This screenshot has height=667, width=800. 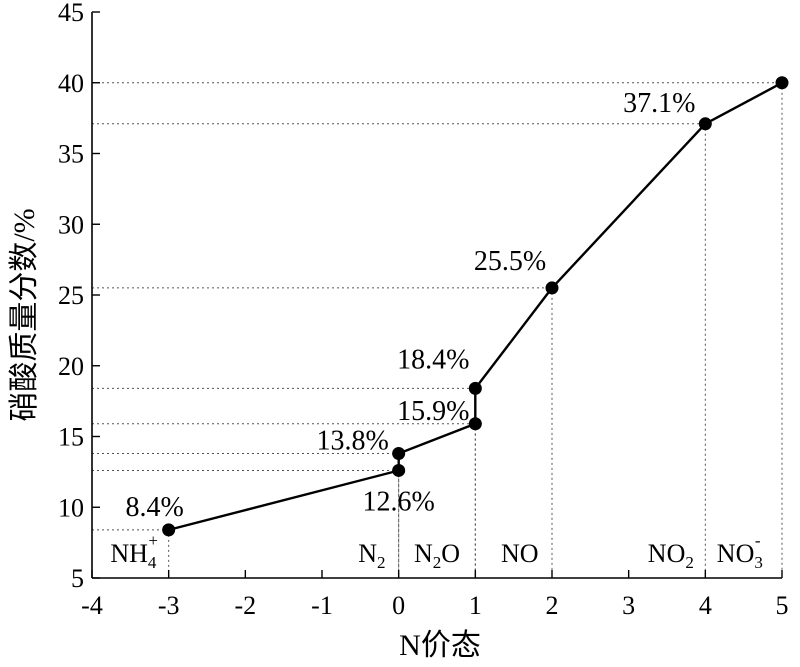 I want to click on y-axis-label: 硝酸质量分数/%, so click(x=24, y=314).